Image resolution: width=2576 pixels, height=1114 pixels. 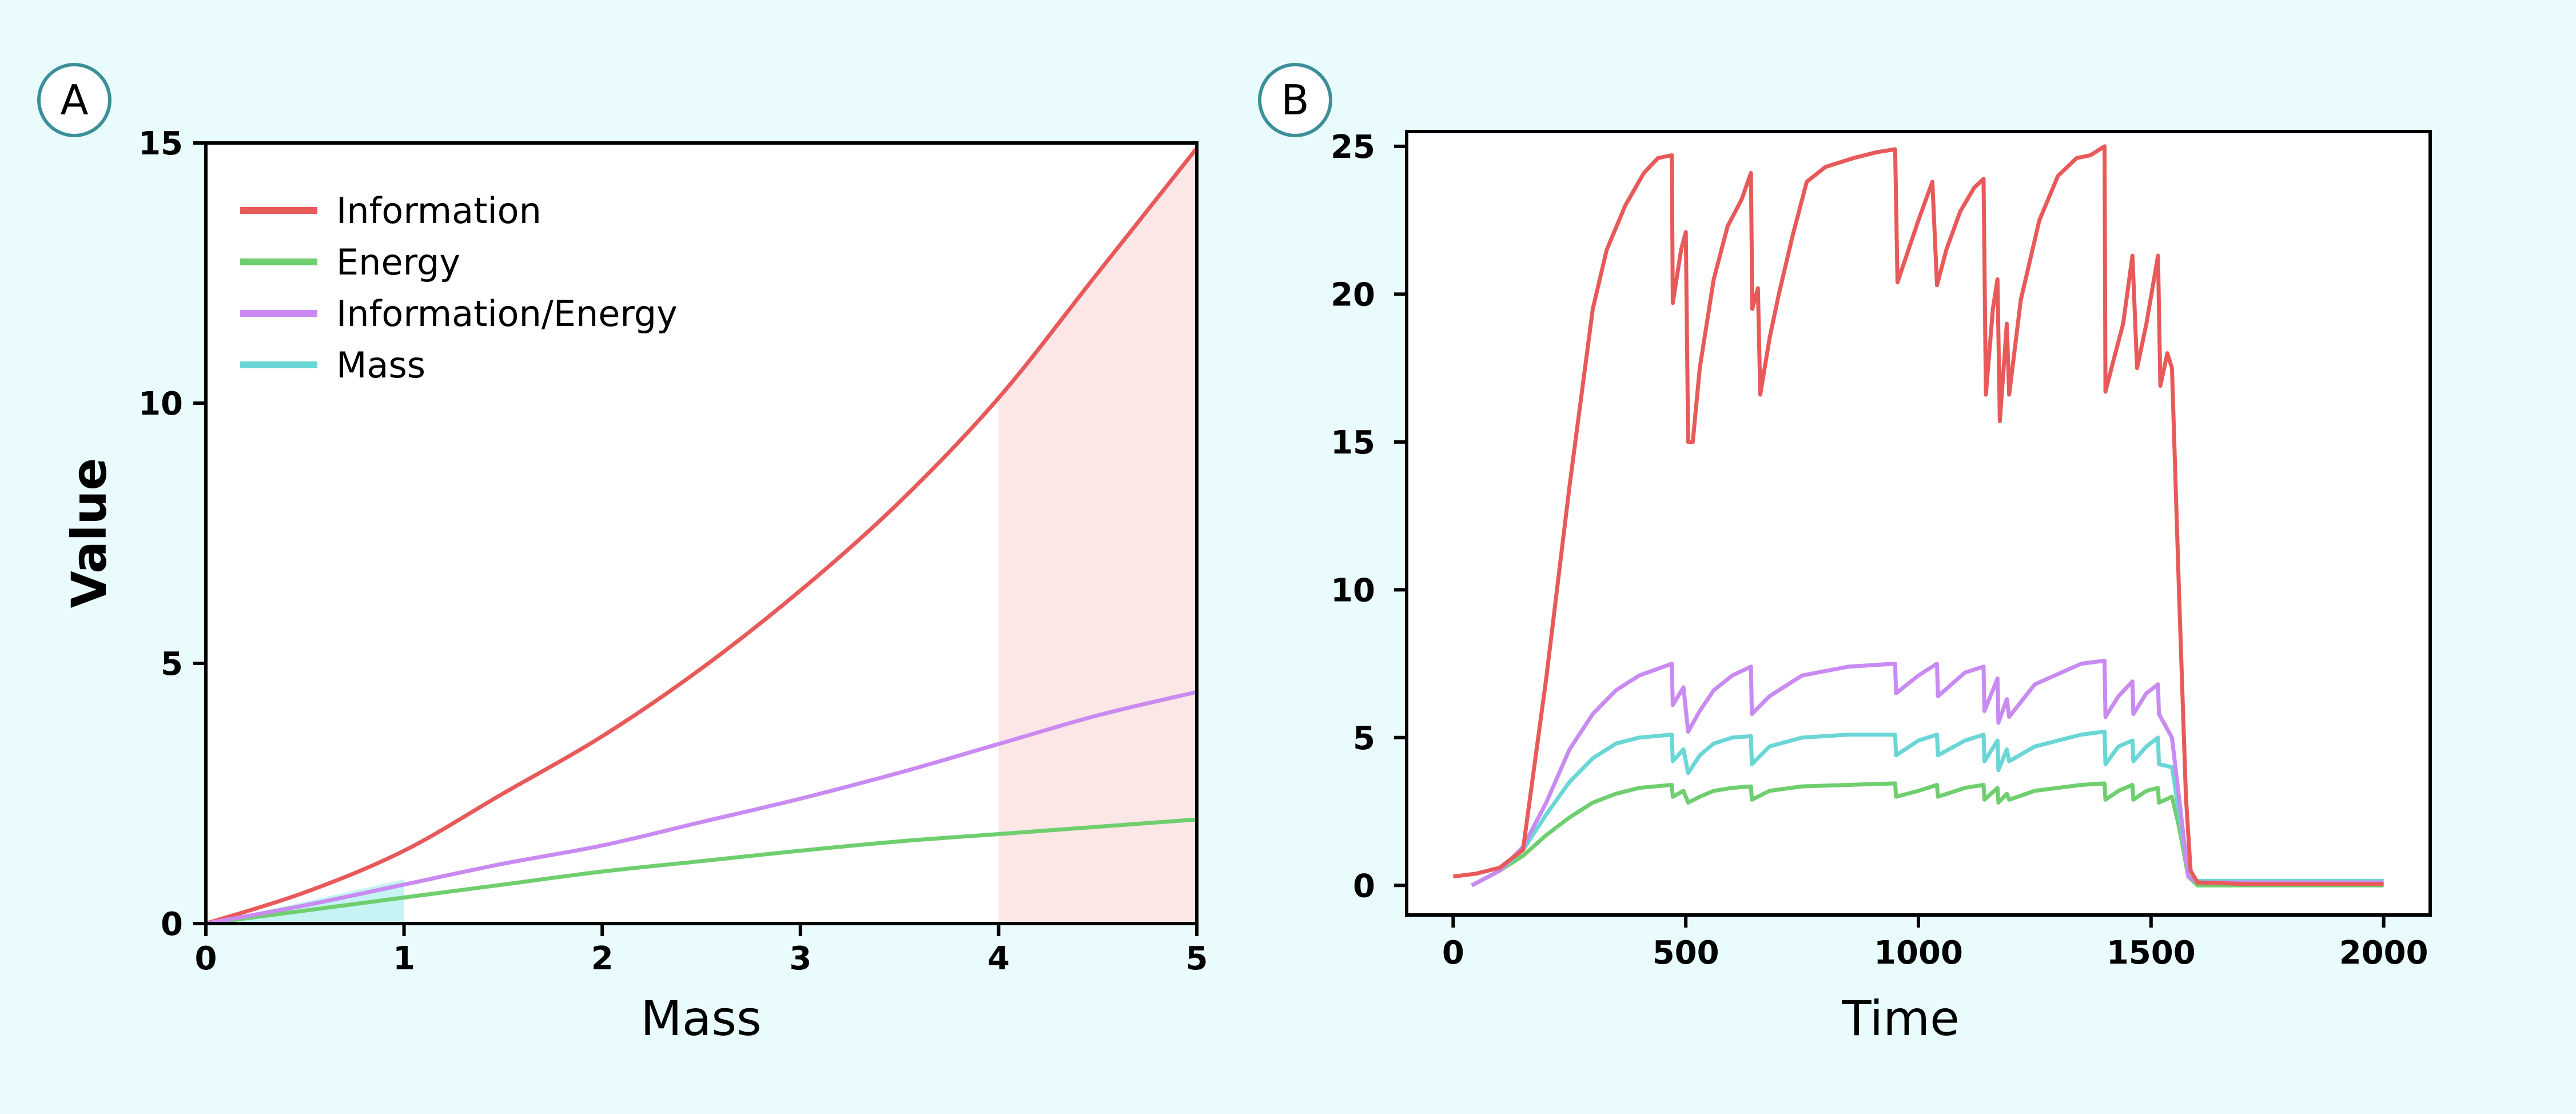 I want to click on series-line-mass, so click(x=1927, y=809).